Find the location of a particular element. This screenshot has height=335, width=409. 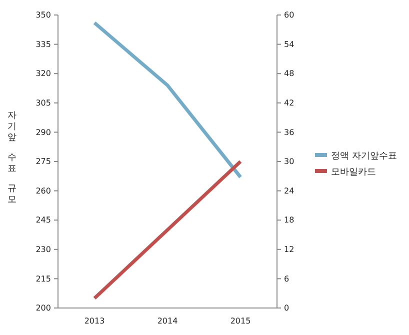

y-tick-label: 320 is located at coordinates (43, 73).